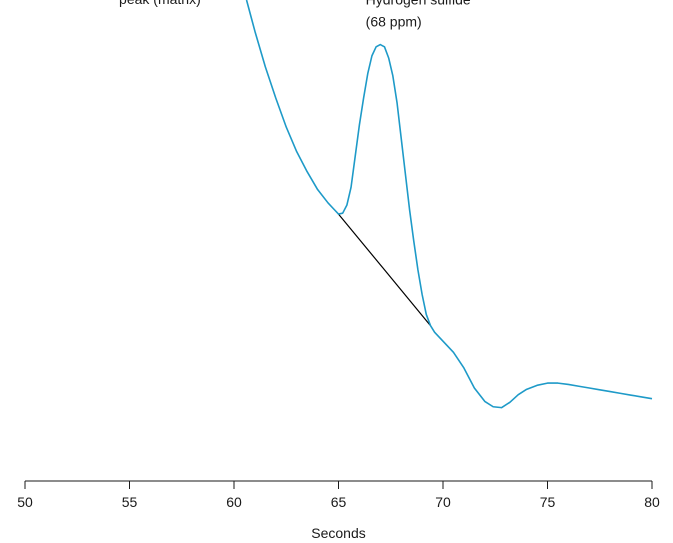 Image resolution: width=673 pixels, height=543 pixels. I want to click on annotation-tailing-ethane: Tailing ethanepeak (matrix), so click(162, 3).